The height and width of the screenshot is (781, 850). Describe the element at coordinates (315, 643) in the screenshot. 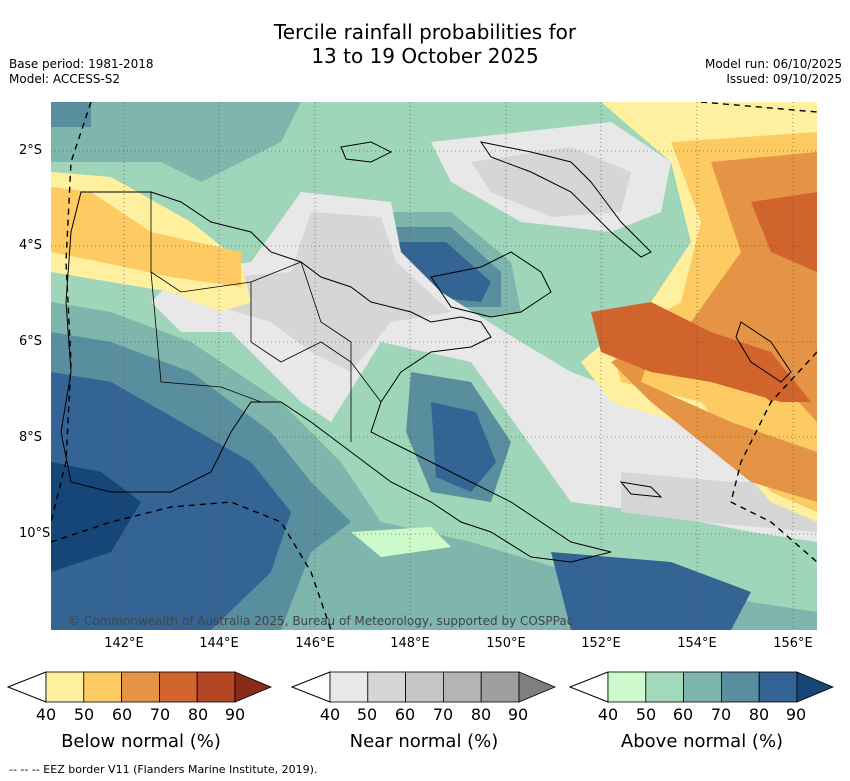

I see `lon-label-146e: 146°E` at that location.